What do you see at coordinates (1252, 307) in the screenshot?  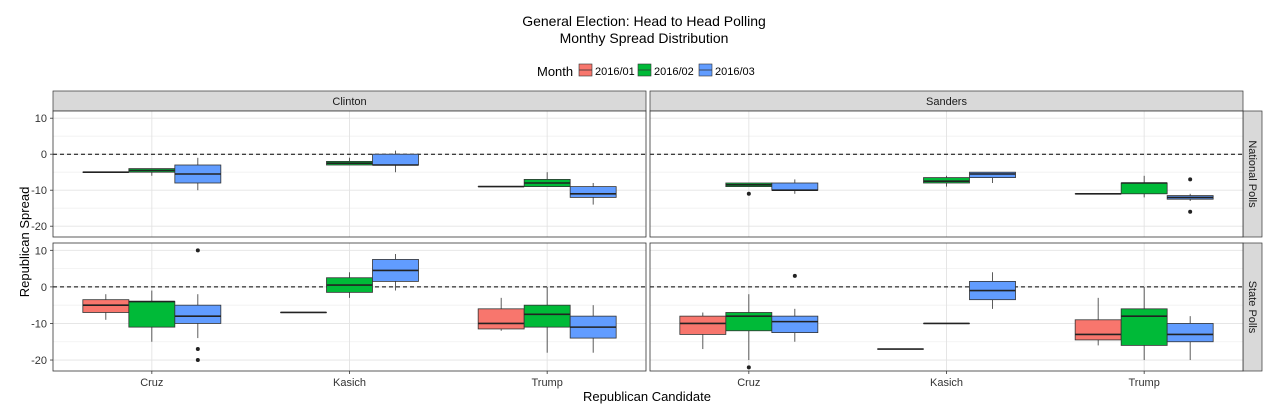 I see `strip-label-state-polls: State Polls` at bounding box center [1252, 307].